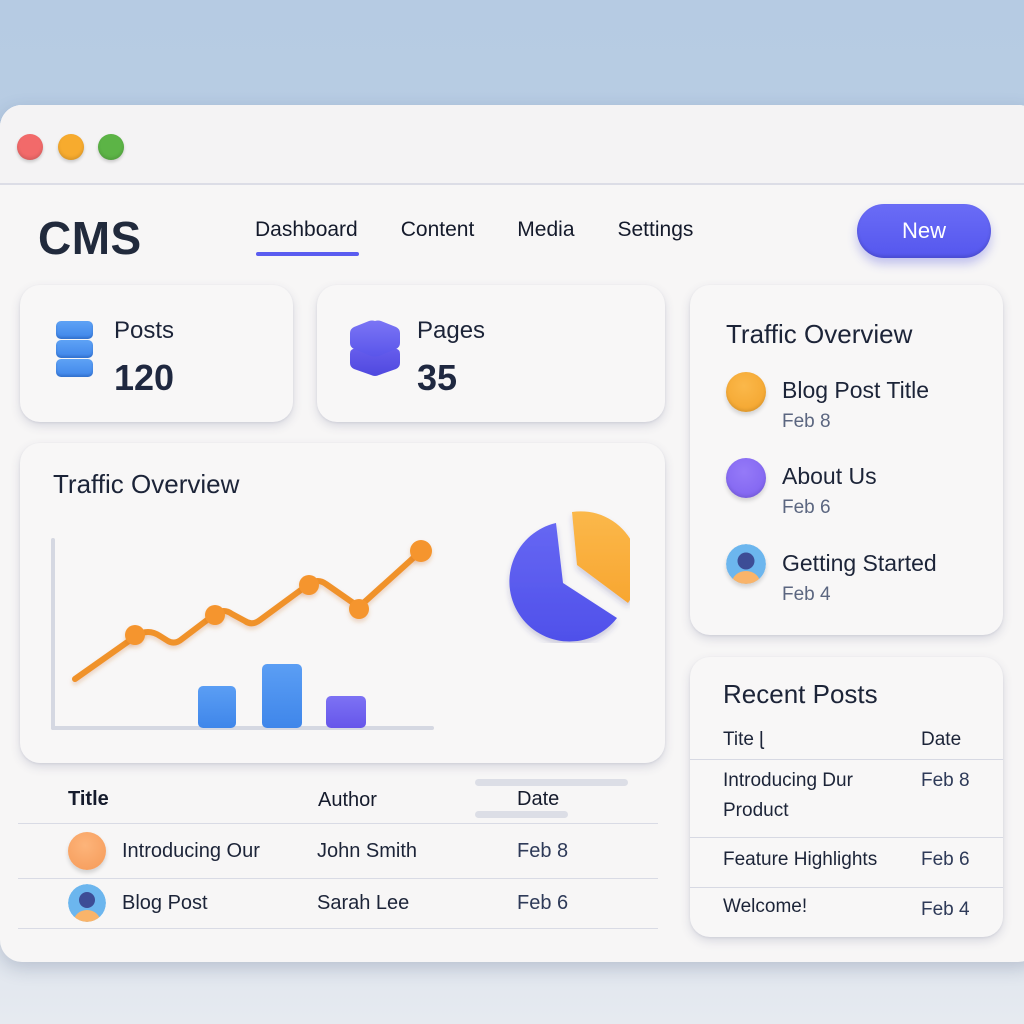 This screenshot has width=1024, height=1024. Describe the element at coordinates (74, 349) in the screenshot. I see `stack-icon` at that location.